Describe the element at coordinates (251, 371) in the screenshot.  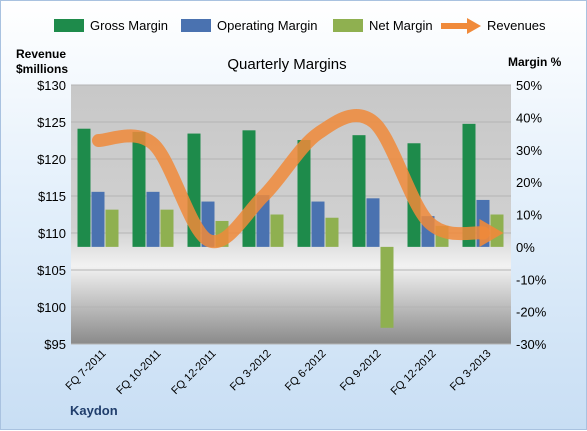
I see `category-label: FQ 3-2012` at that location.